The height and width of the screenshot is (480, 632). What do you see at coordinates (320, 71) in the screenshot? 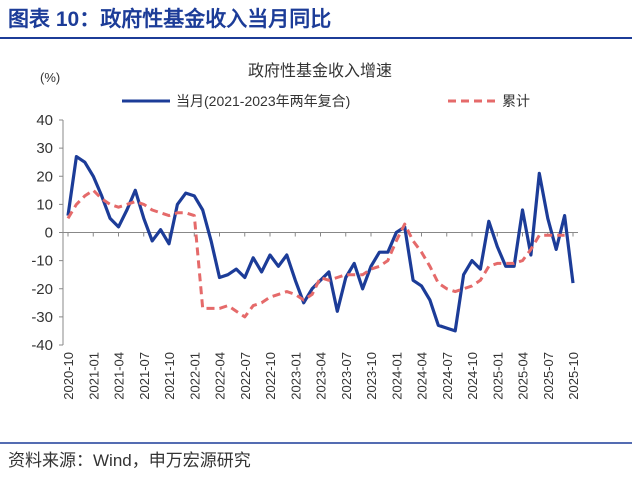
I see `chart-title: 政府性基金收入增速` at bounding box center [320, 71].